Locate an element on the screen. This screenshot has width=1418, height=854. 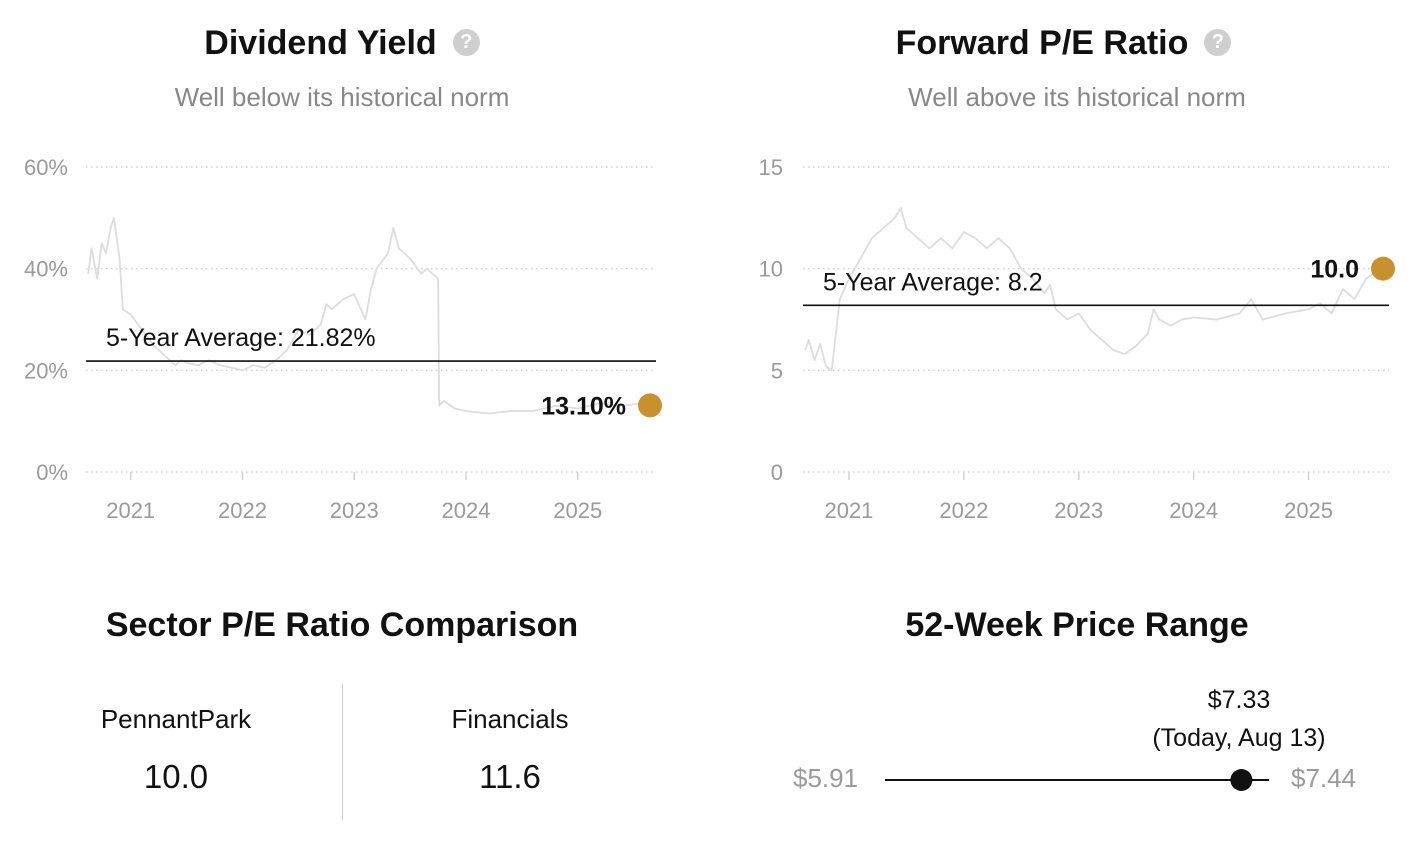
y-tick-label: 60% is located at coordinates (46, 167).